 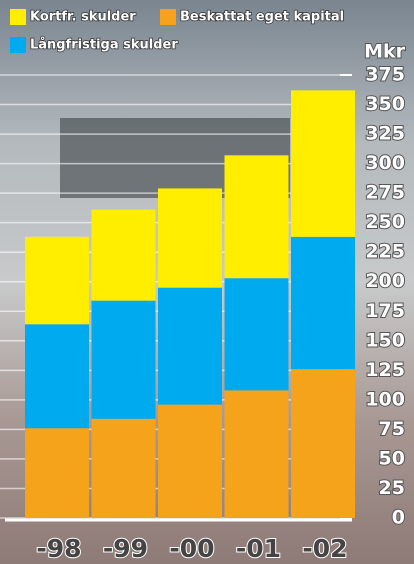 What do you see at coordinates (385, 222) in the screenshot?
I see `y-tick-label: 250` at bounding box center [385, 222].